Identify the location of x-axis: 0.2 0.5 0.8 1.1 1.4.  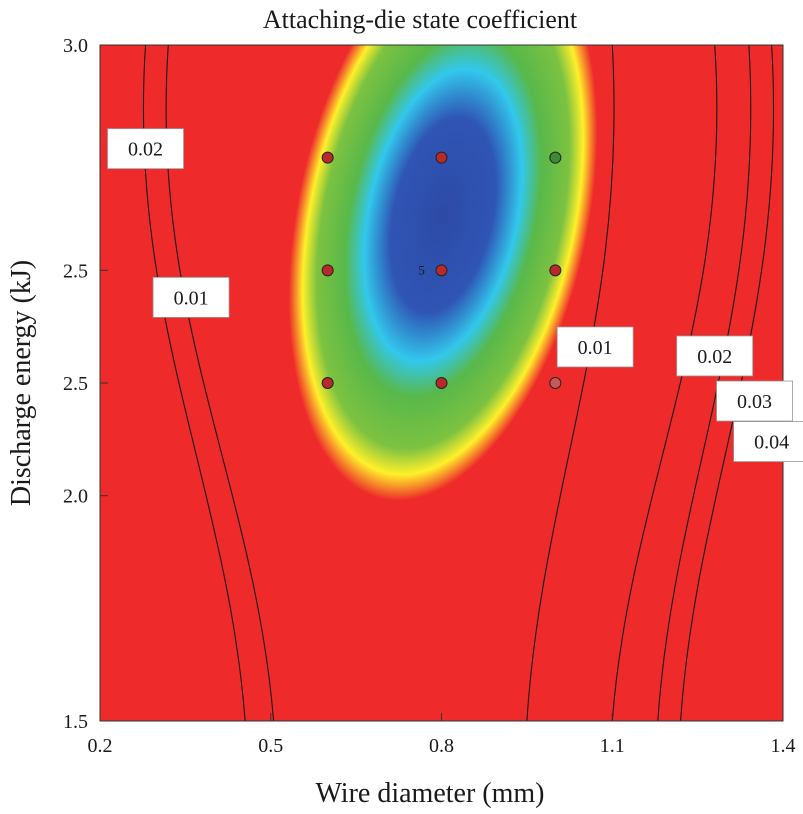
(442, 735).